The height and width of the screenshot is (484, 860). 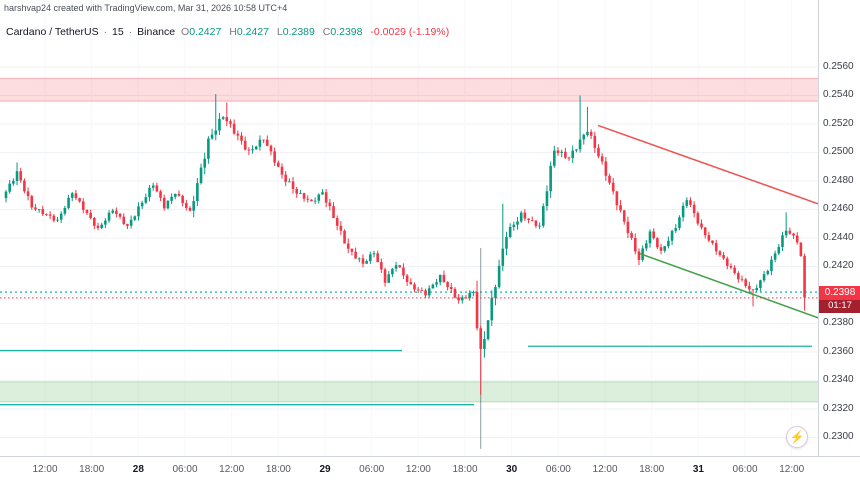 What do you see at coordinates (298, 32) in the screenshot?
I see `ohlc-low-value: 0.2389` at bounding box center [298, 32].